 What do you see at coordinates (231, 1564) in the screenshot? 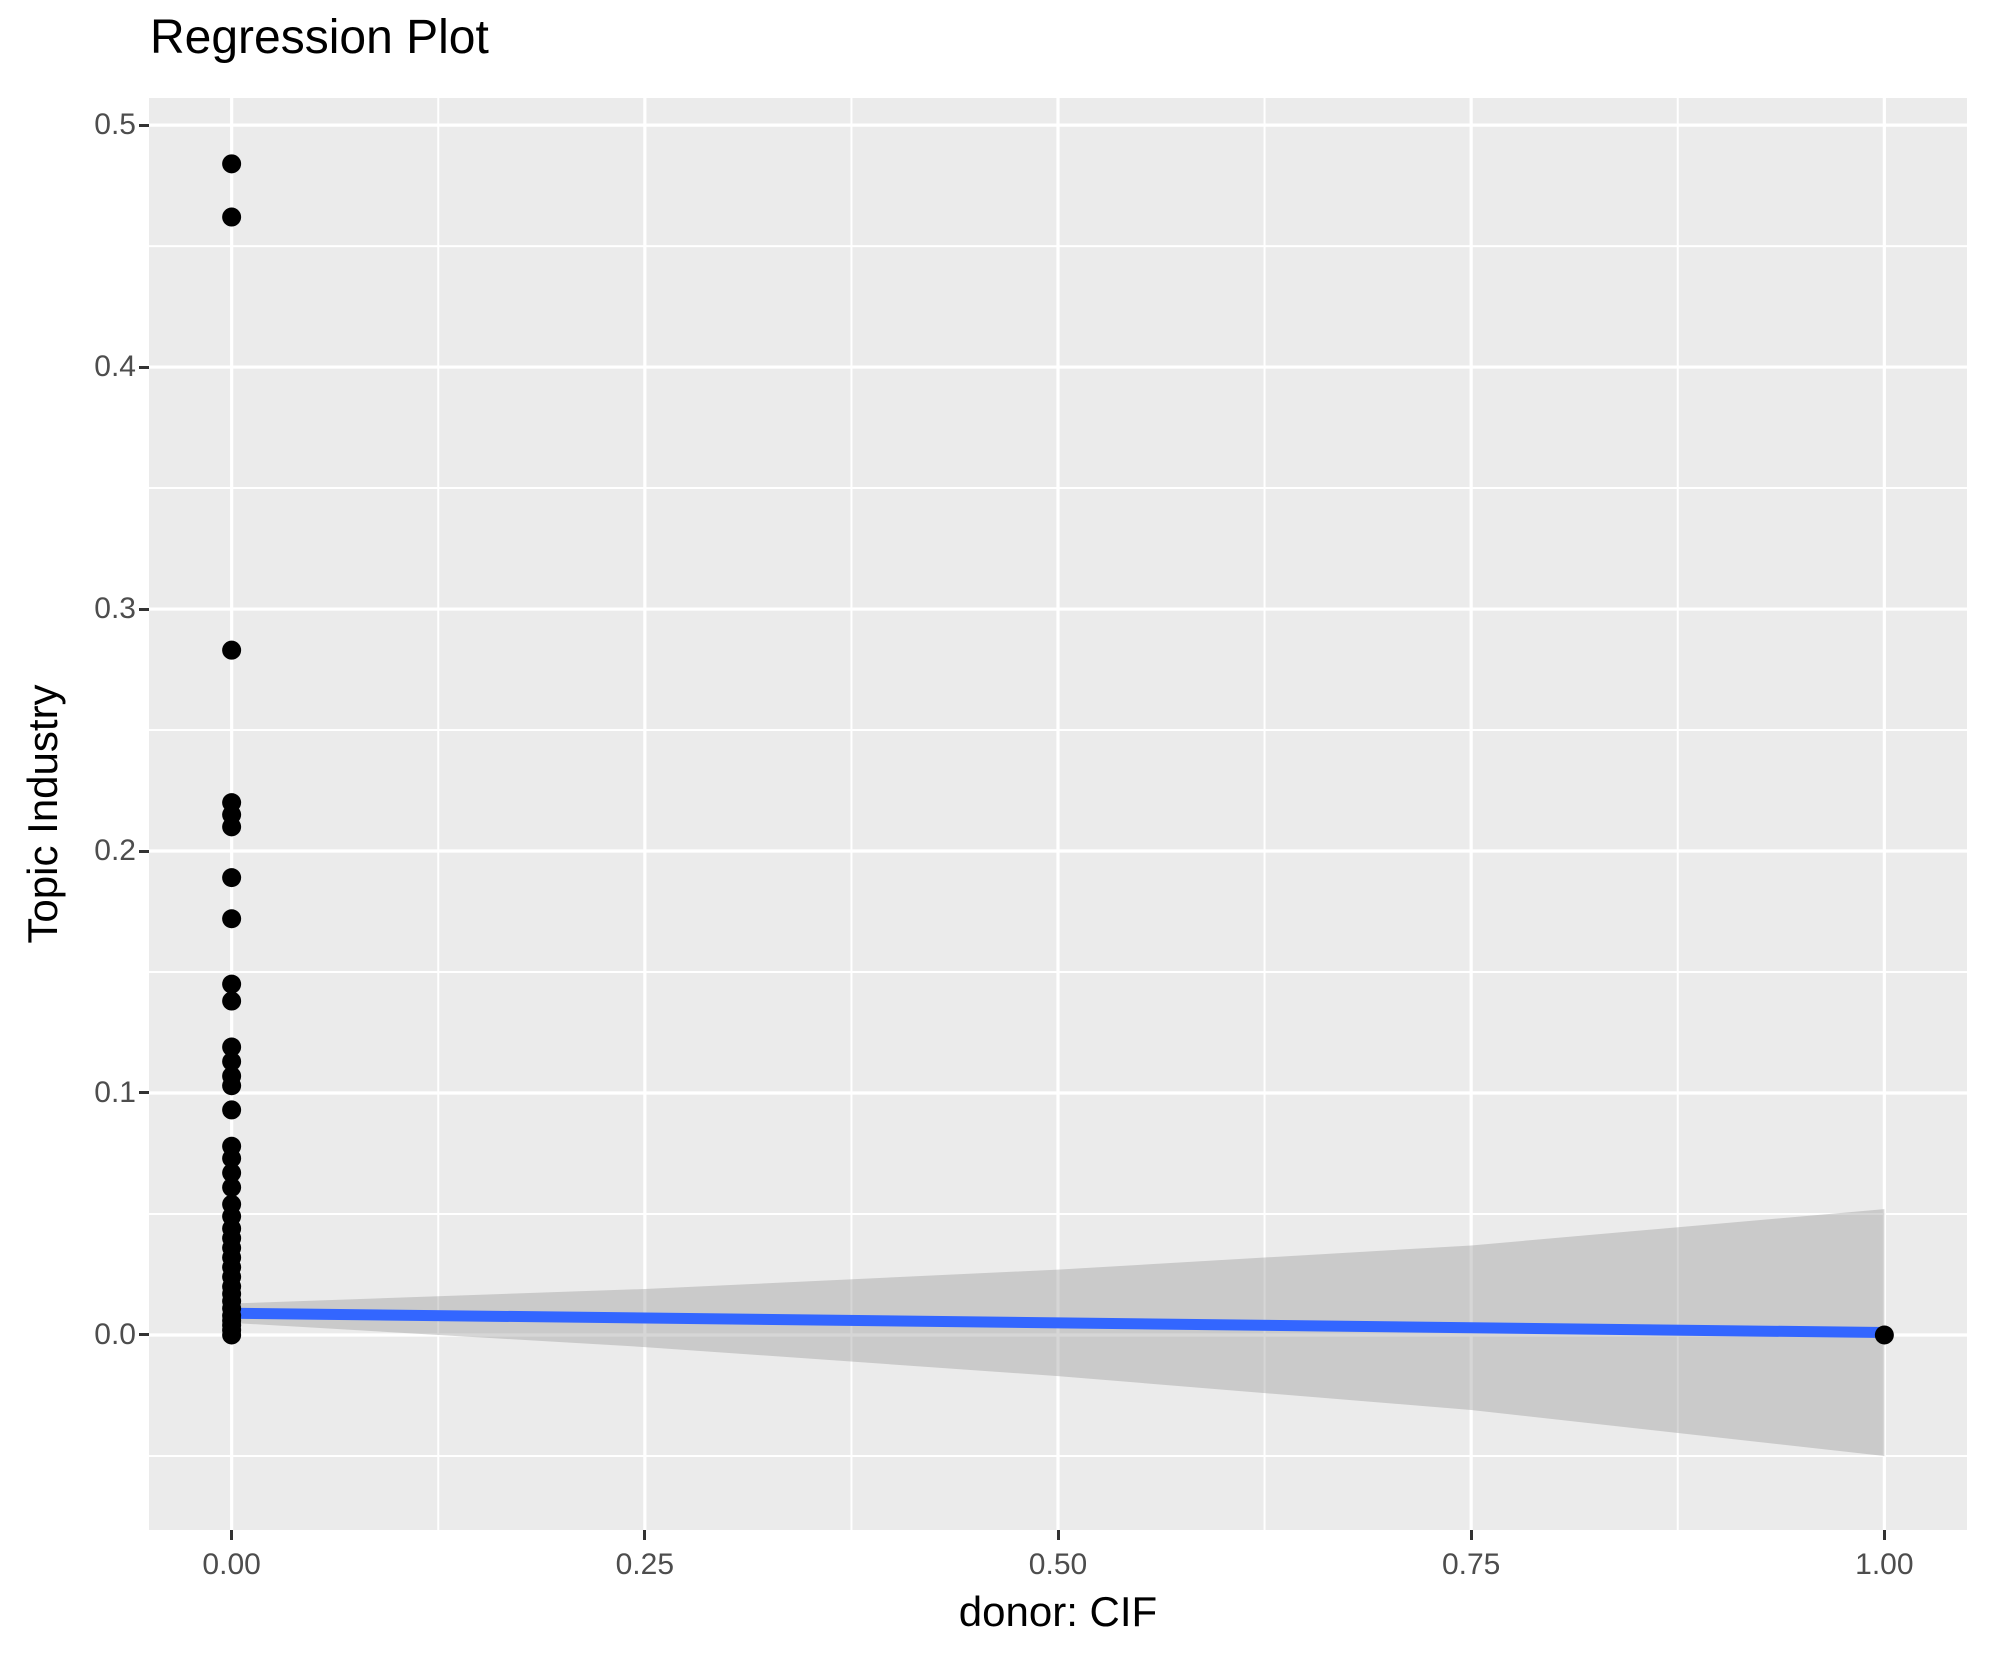
I see `x-tick-label: 0.00` at bounding box center [231, 1564].